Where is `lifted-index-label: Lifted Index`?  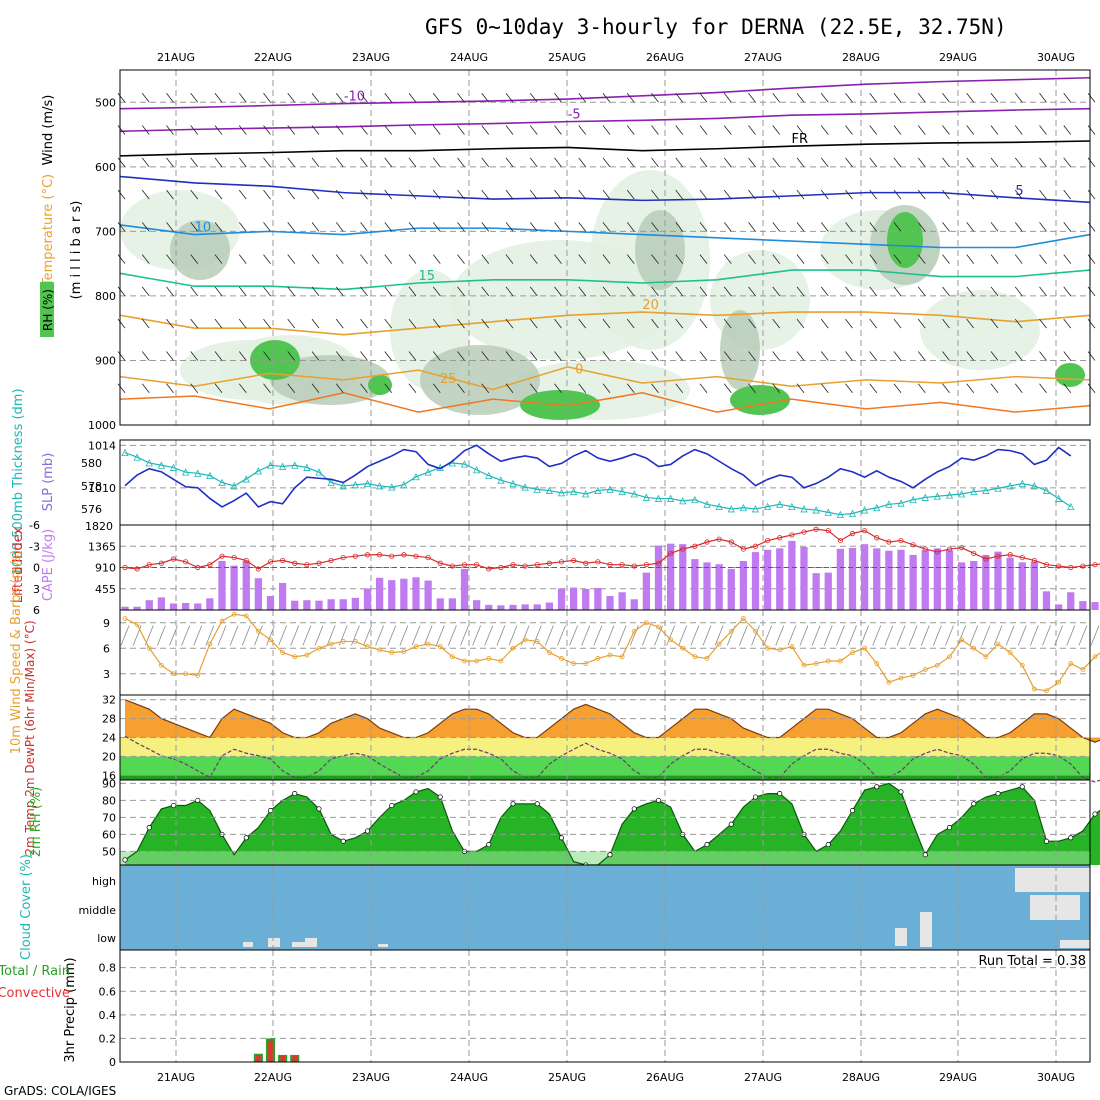 lifted-index-label: Lifted Index is located at coordinates (18, 564).